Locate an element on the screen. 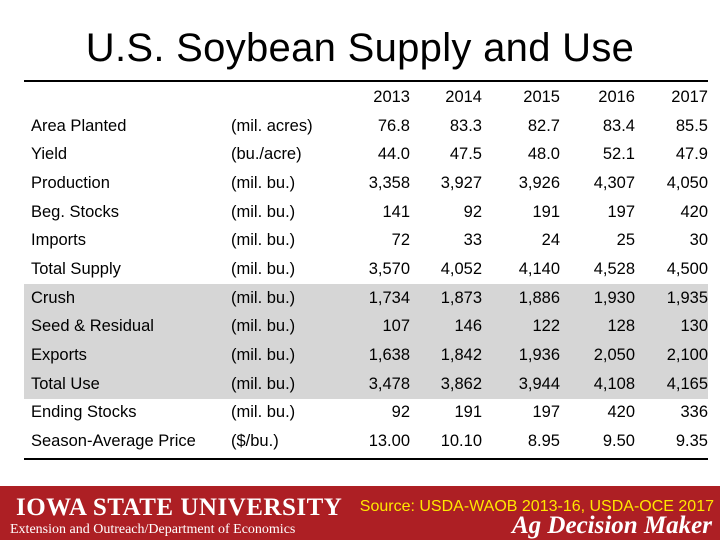 The width and height of the screenshot is (720, 540). value-cell: 47.9 is located at coordinates (691, 154).